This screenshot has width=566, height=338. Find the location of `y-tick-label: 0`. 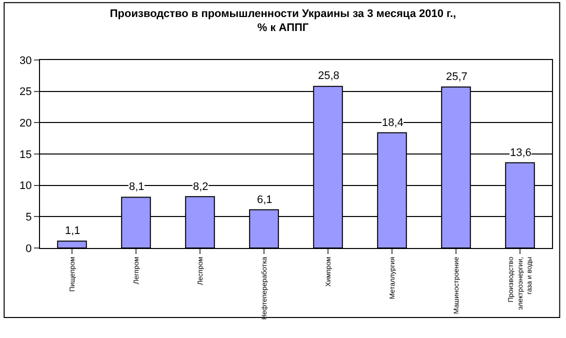

y-tick-label: 0 is located at coordinates (29, 248).